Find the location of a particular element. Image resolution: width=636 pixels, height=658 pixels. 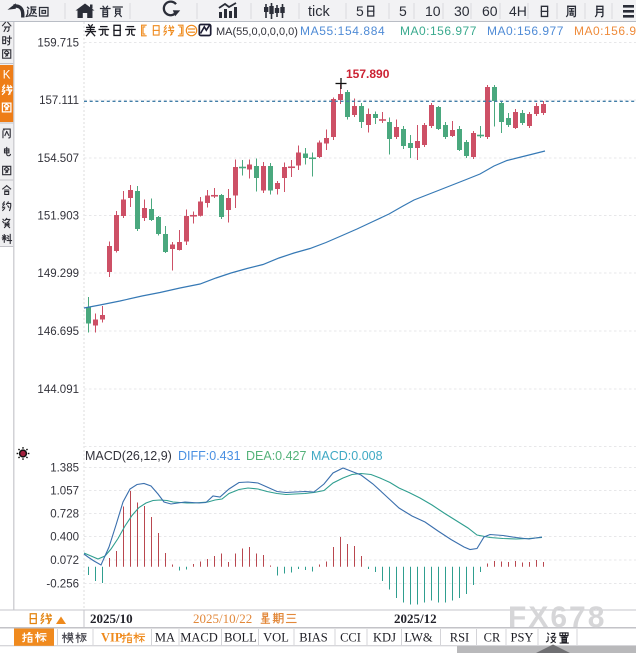

svg-text: RSI is located at coordinates (459, 638).